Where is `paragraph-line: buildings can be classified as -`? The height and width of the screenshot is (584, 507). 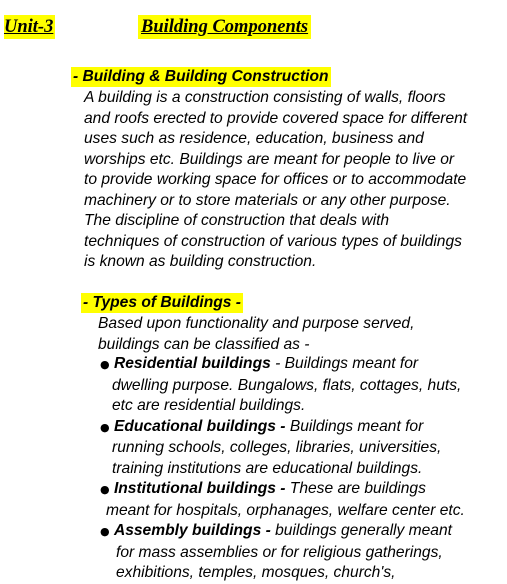
paragraph-line: buildings can be classified as - is located at coordinates (204, 344).